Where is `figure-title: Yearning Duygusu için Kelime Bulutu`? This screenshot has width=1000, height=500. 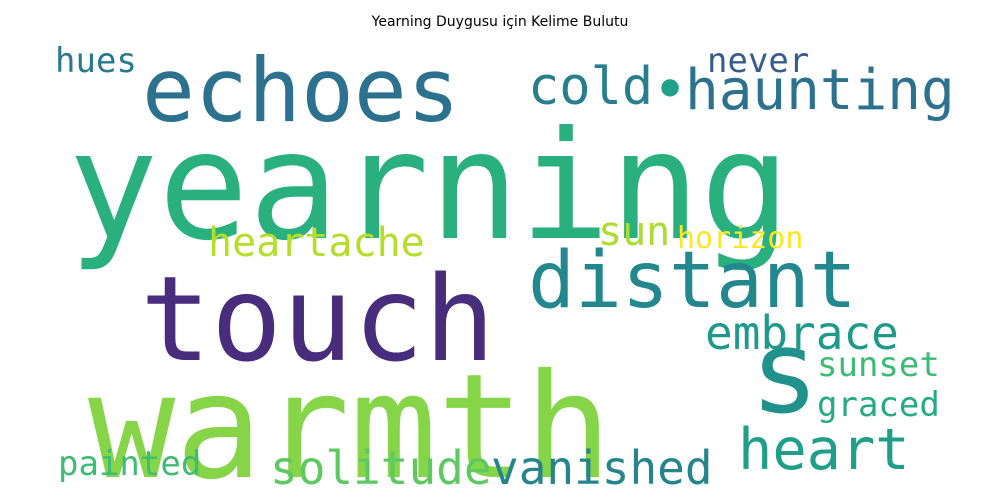
figure-title: Yearning Duygusu için Kelime Bulutu is located at coordinates (500, 22).